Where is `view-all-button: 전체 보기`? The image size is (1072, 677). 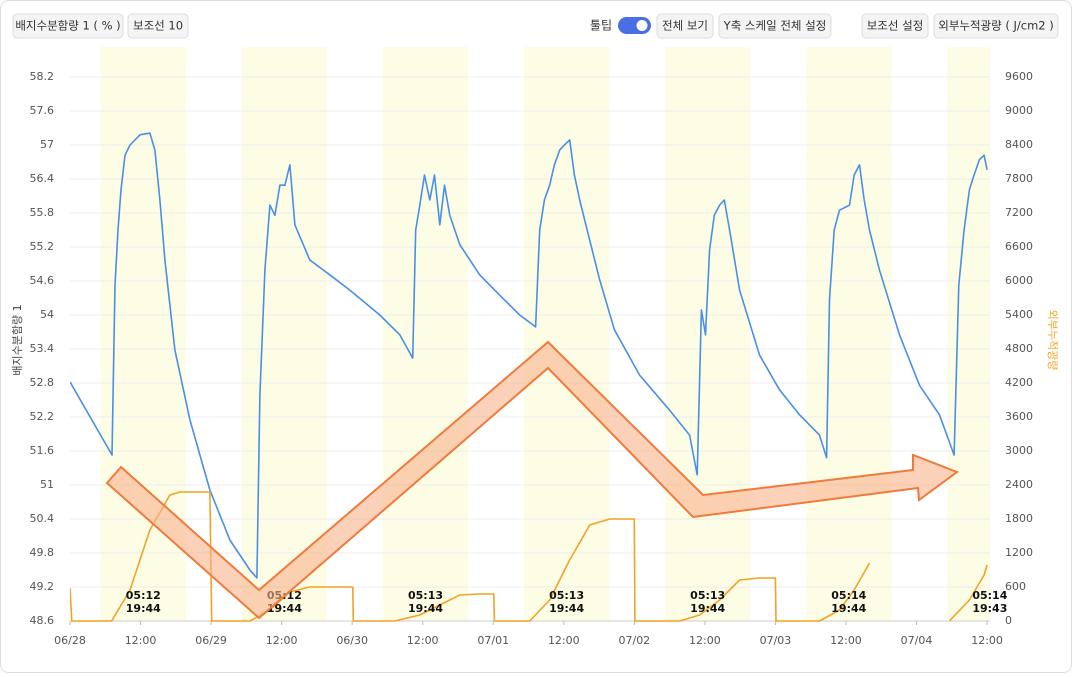
view-all-button: 전체 보기 is located at coordinates (685, 26).